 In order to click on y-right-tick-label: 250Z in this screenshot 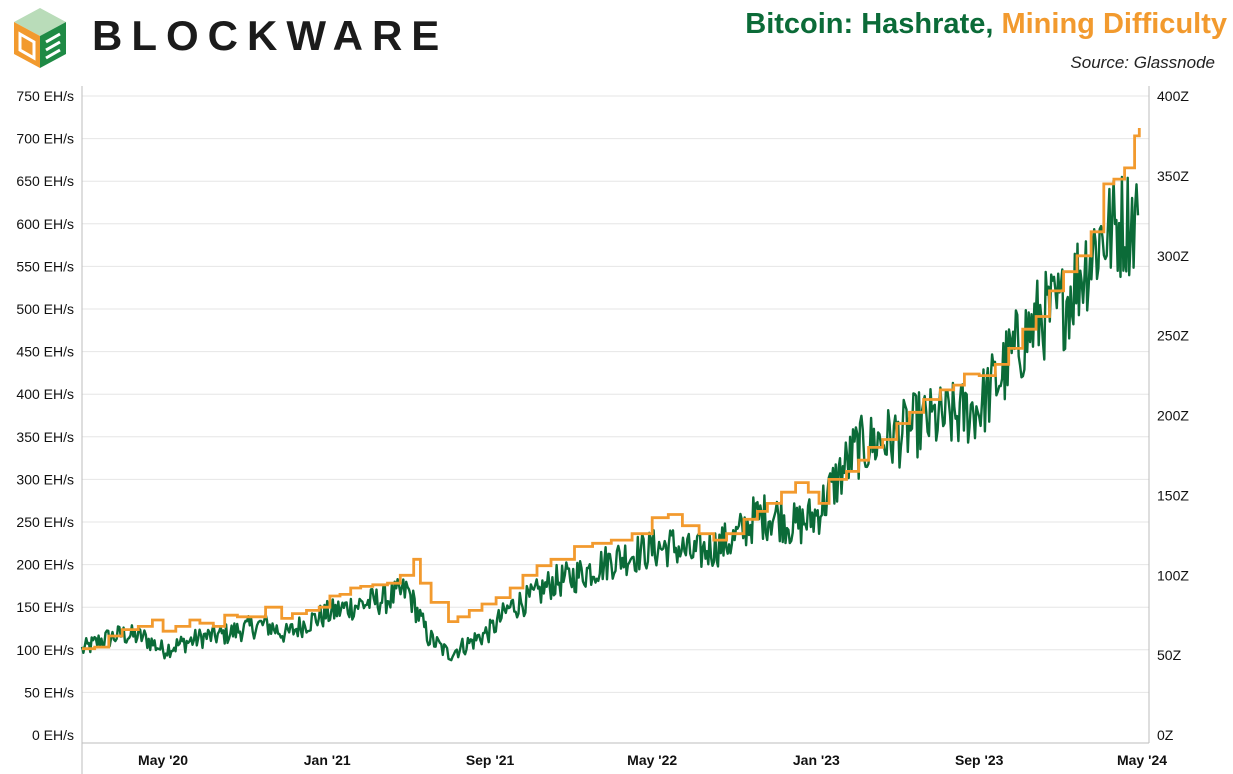, I will do `click(1173, 336)`.